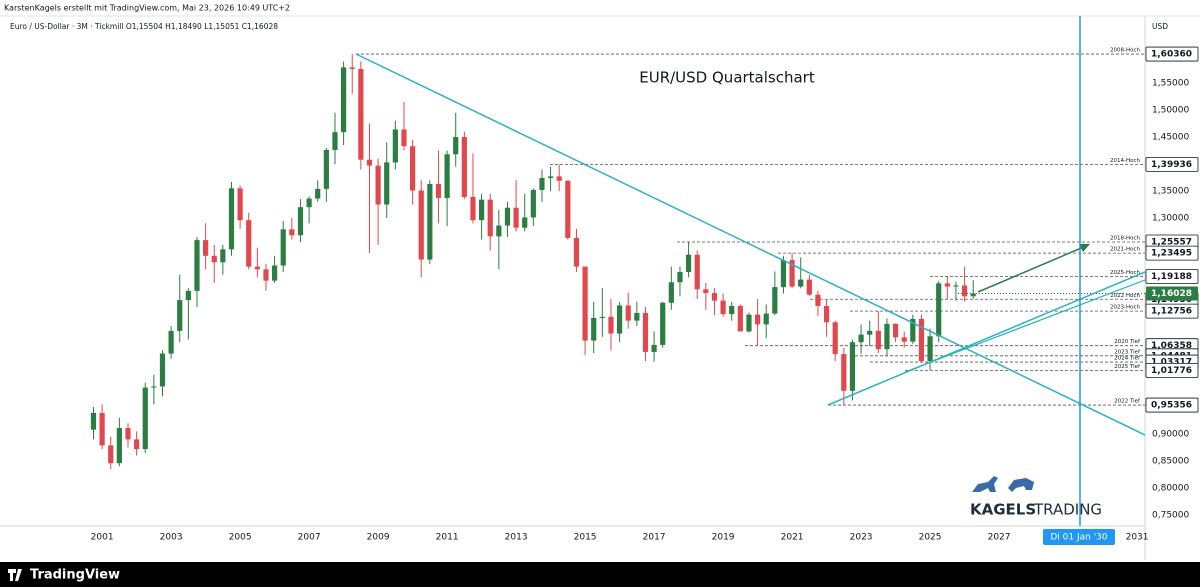 The height and width of the screenshot is (587, 1200). I want to click on level-name: 2024 Tief, so click(1127, 359).